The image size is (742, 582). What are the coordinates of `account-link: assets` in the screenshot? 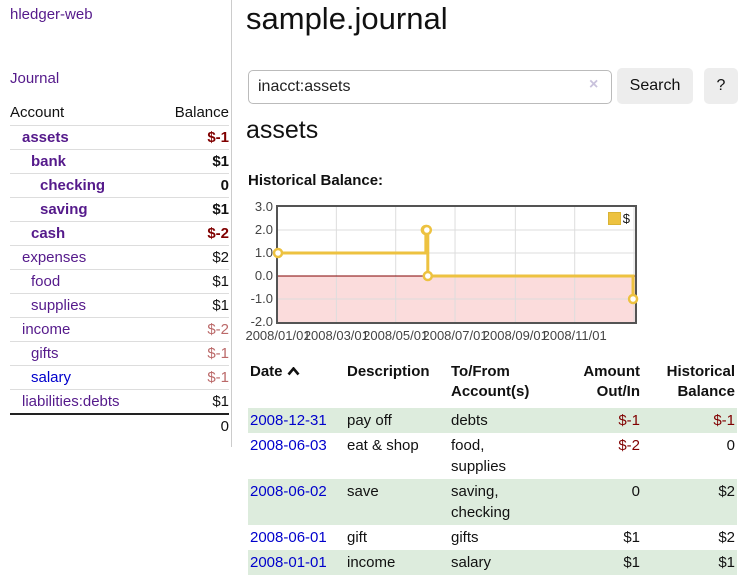 It's located at (45, 137).